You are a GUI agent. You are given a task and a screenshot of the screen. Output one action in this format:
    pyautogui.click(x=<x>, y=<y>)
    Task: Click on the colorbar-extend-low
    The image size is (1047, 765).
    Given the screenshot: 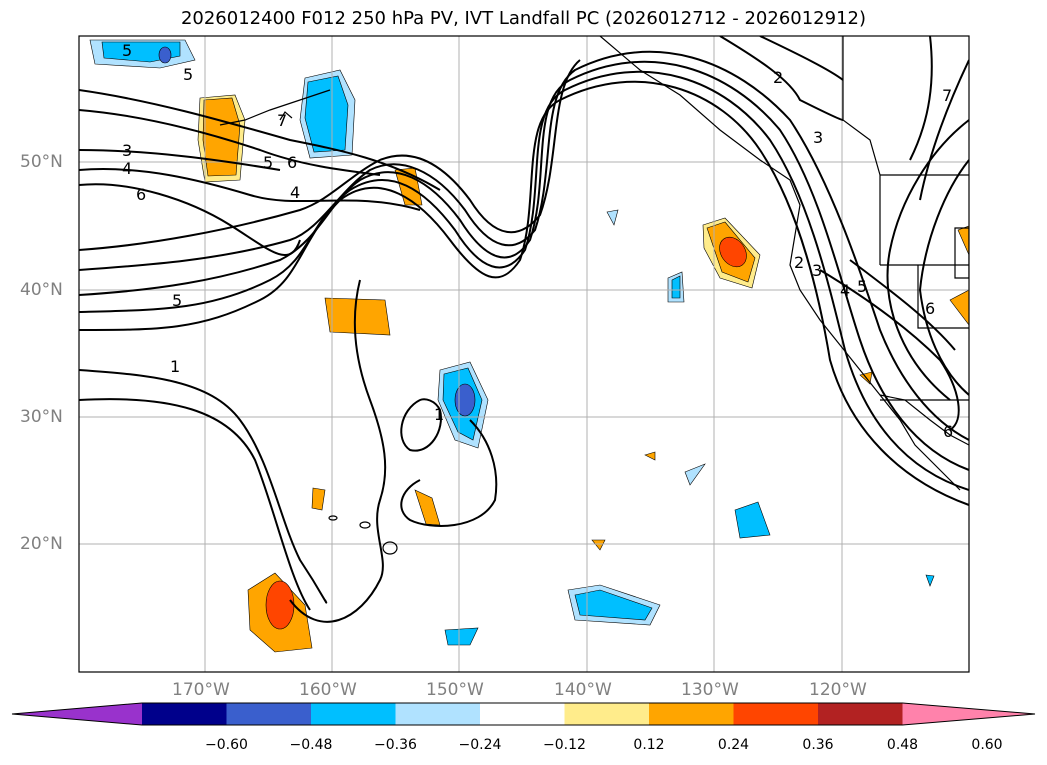 What is the action you would take?
    pyautogui.click(x=77, y=714)
    